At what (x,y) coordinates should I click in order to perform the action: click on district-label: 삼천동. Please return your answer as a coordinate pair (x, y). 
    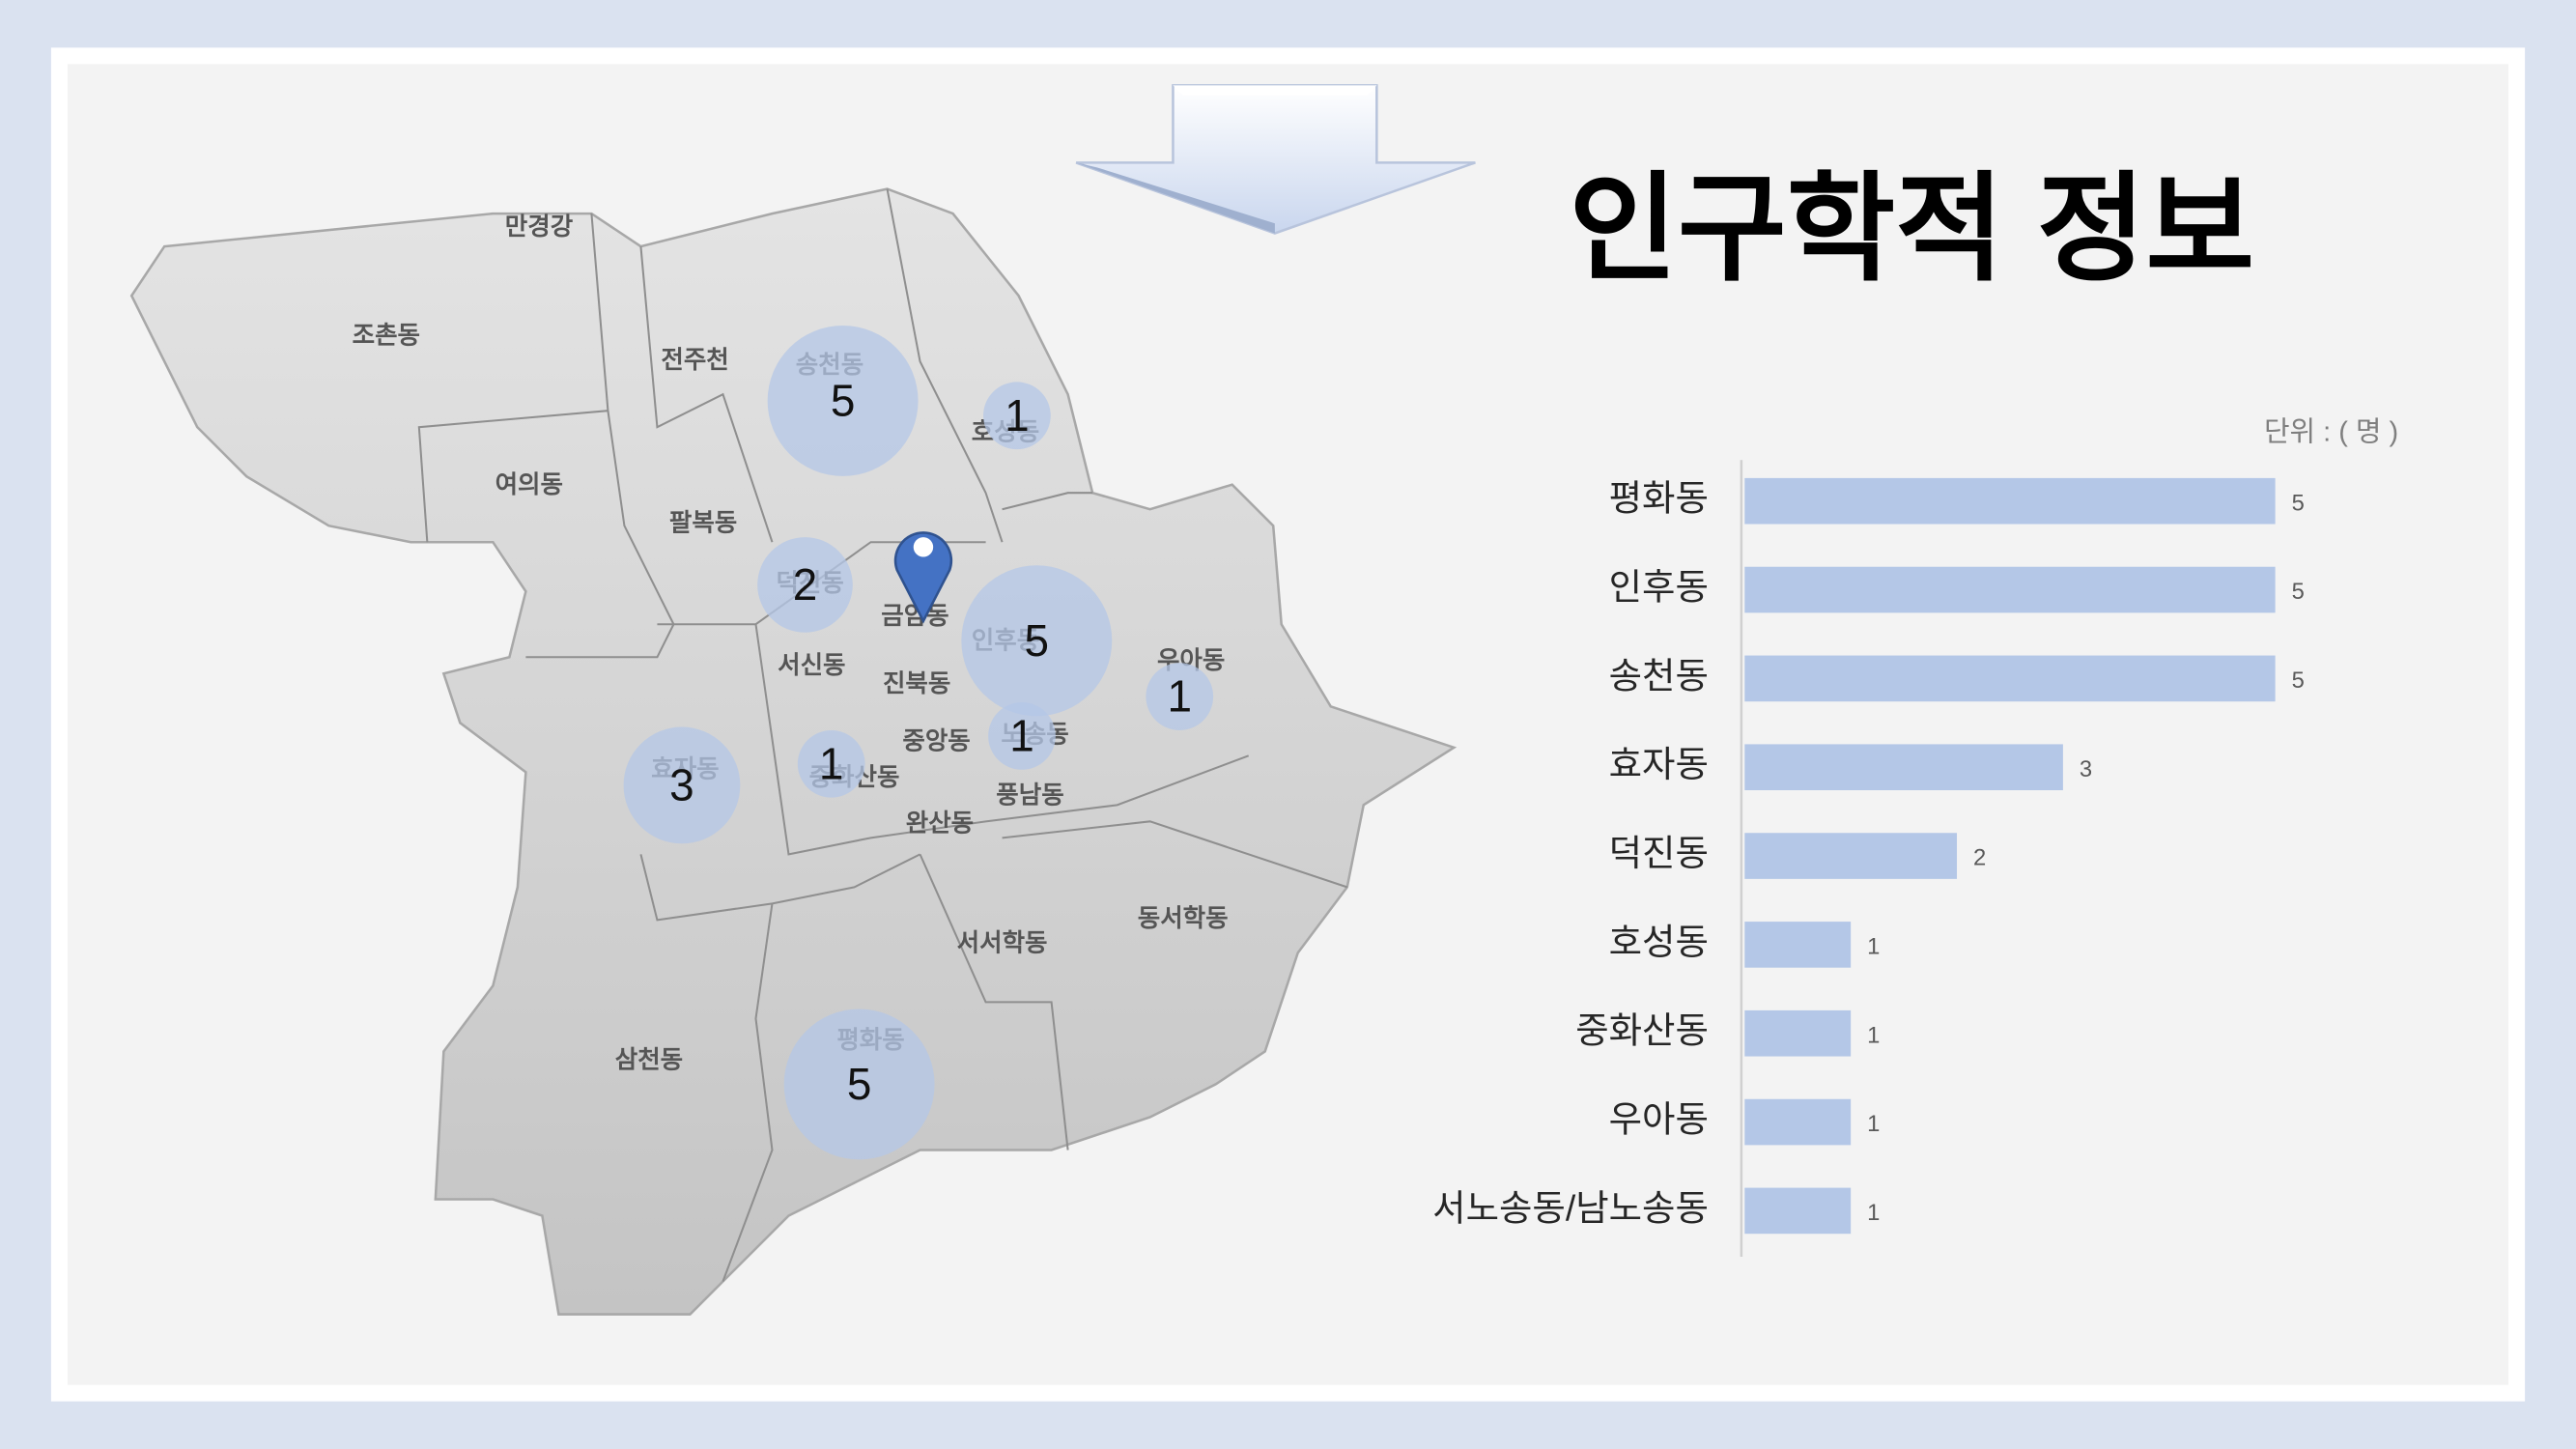
    Looking at the image, I should click on (649, 1059).